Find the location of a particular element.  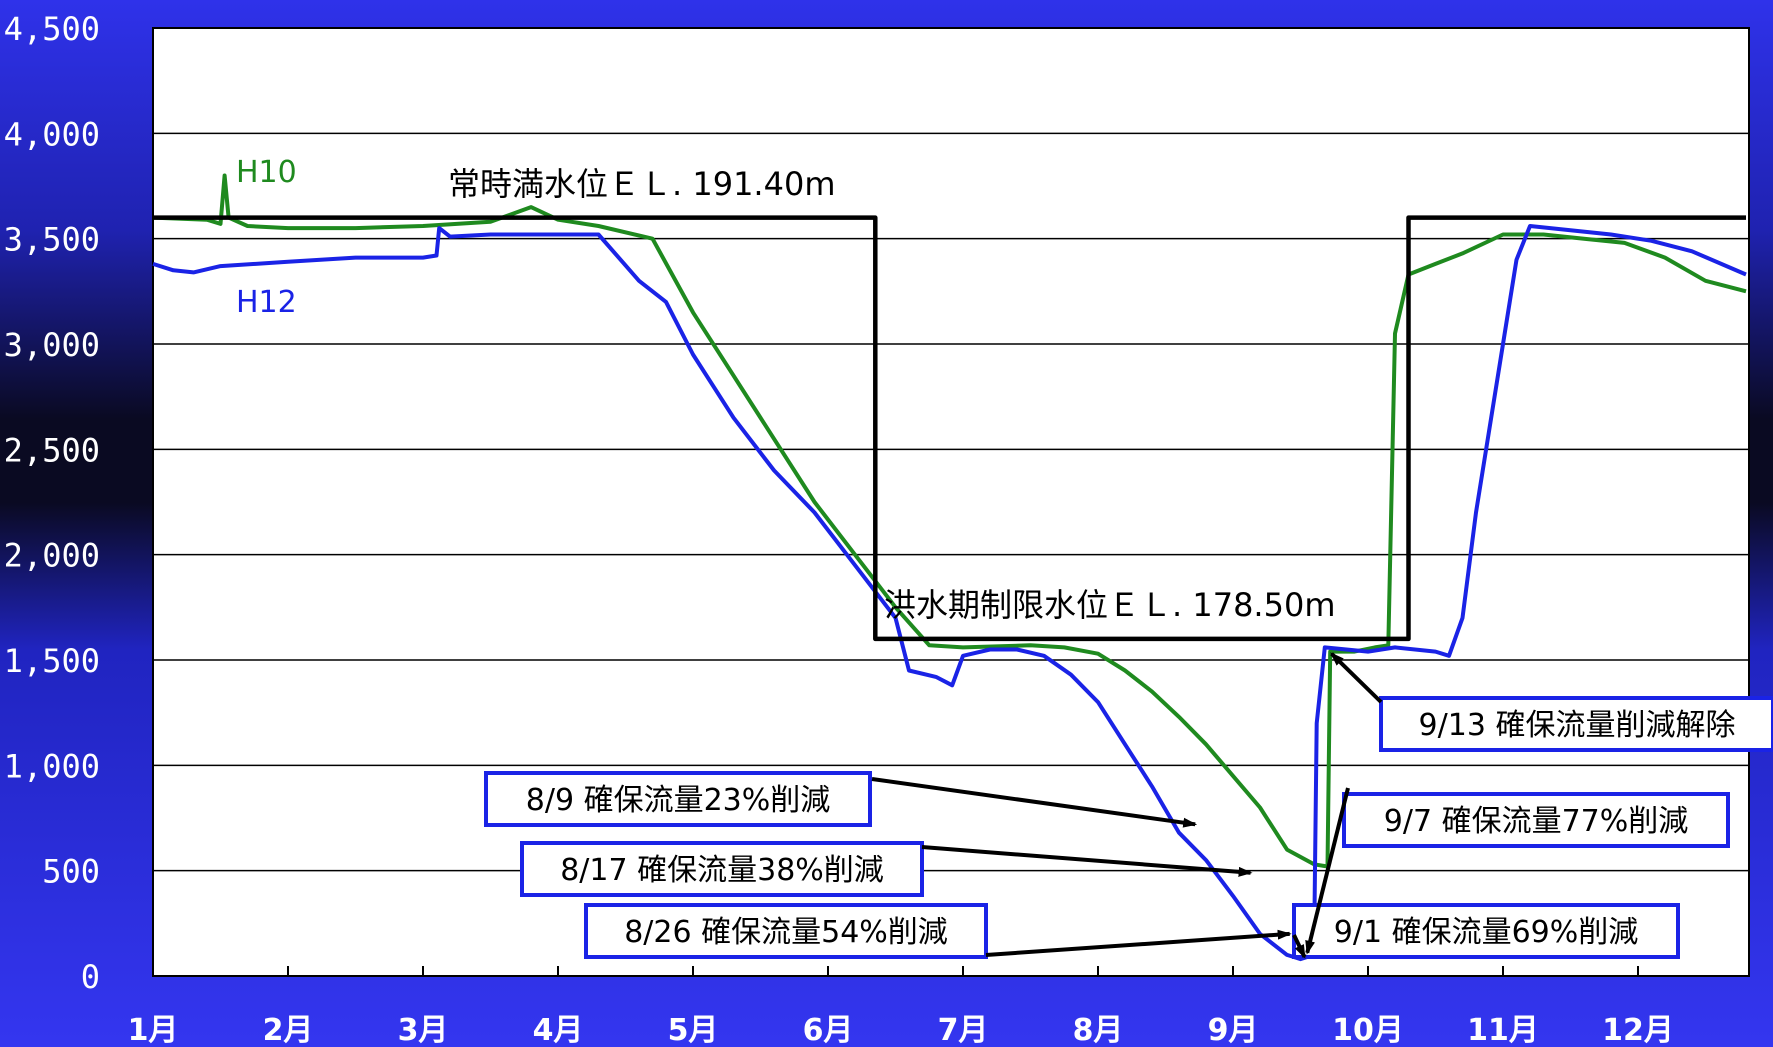

x-tick-label: 10月 is located at coordinates (1368, 1030).